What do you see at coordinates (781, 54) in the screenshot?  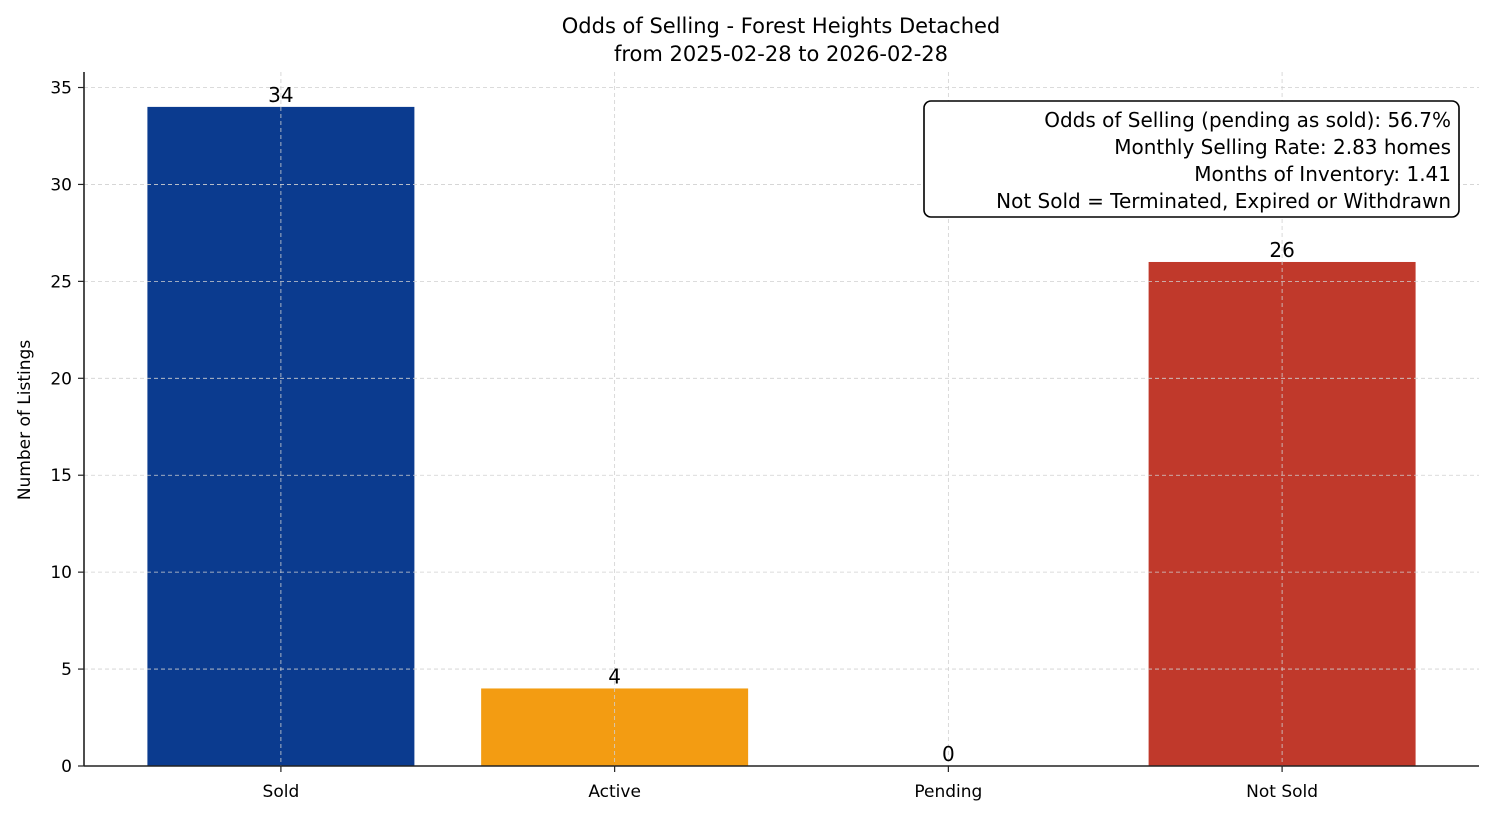 I see `chart-subtitle: from 2025-02-28 to 2026-02-28` at bounding box center [781, 54].